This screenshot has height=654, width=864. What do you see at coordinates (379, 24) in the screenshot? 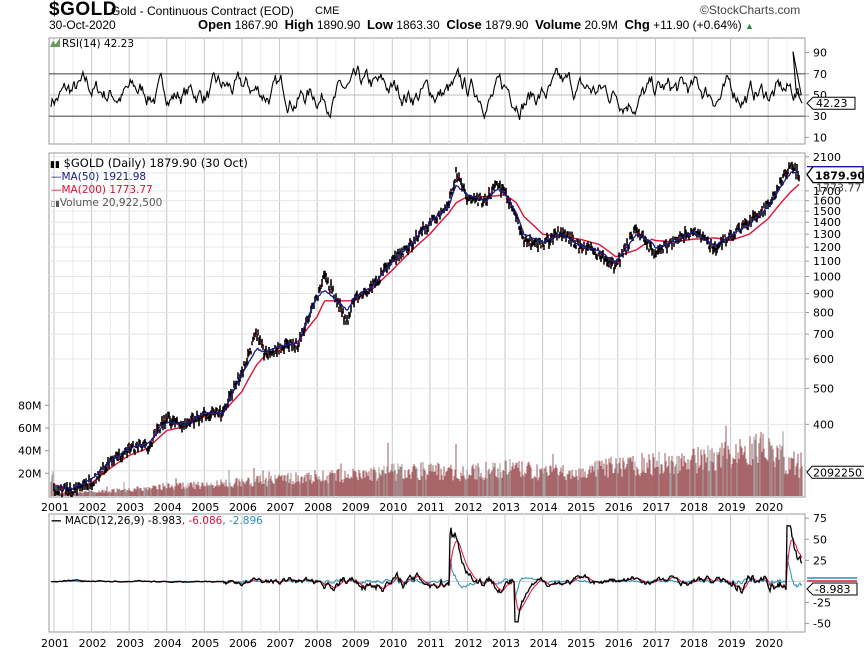
I see `low-label: Low` at bounding box center [379, 24].